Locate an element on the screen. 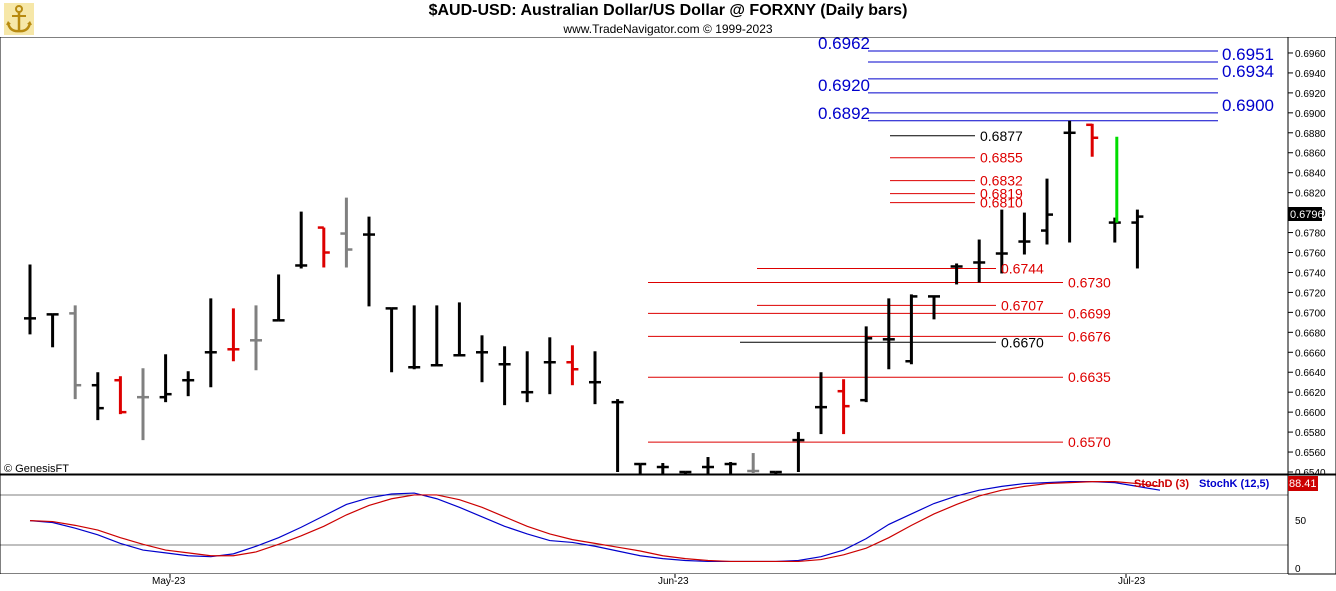  last-price-label: 0.6796 is located at coordinates (1307, 215).